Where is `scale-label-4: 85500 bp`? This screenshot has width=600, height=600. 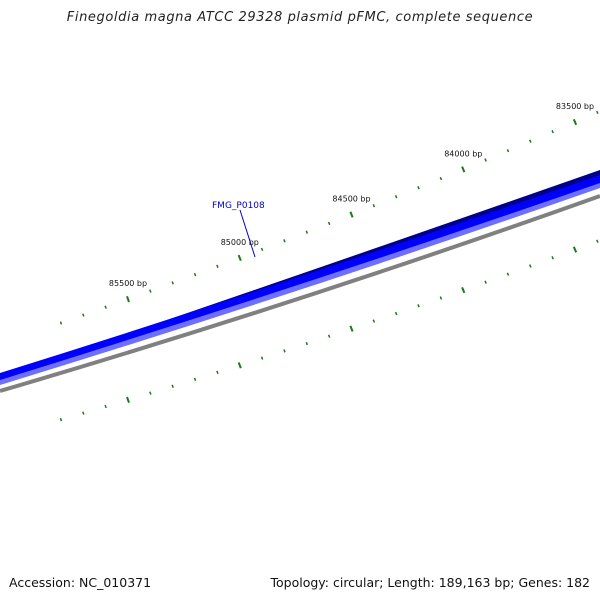
scale-label-4: 85500 bp is located at coordinates (128, 283).